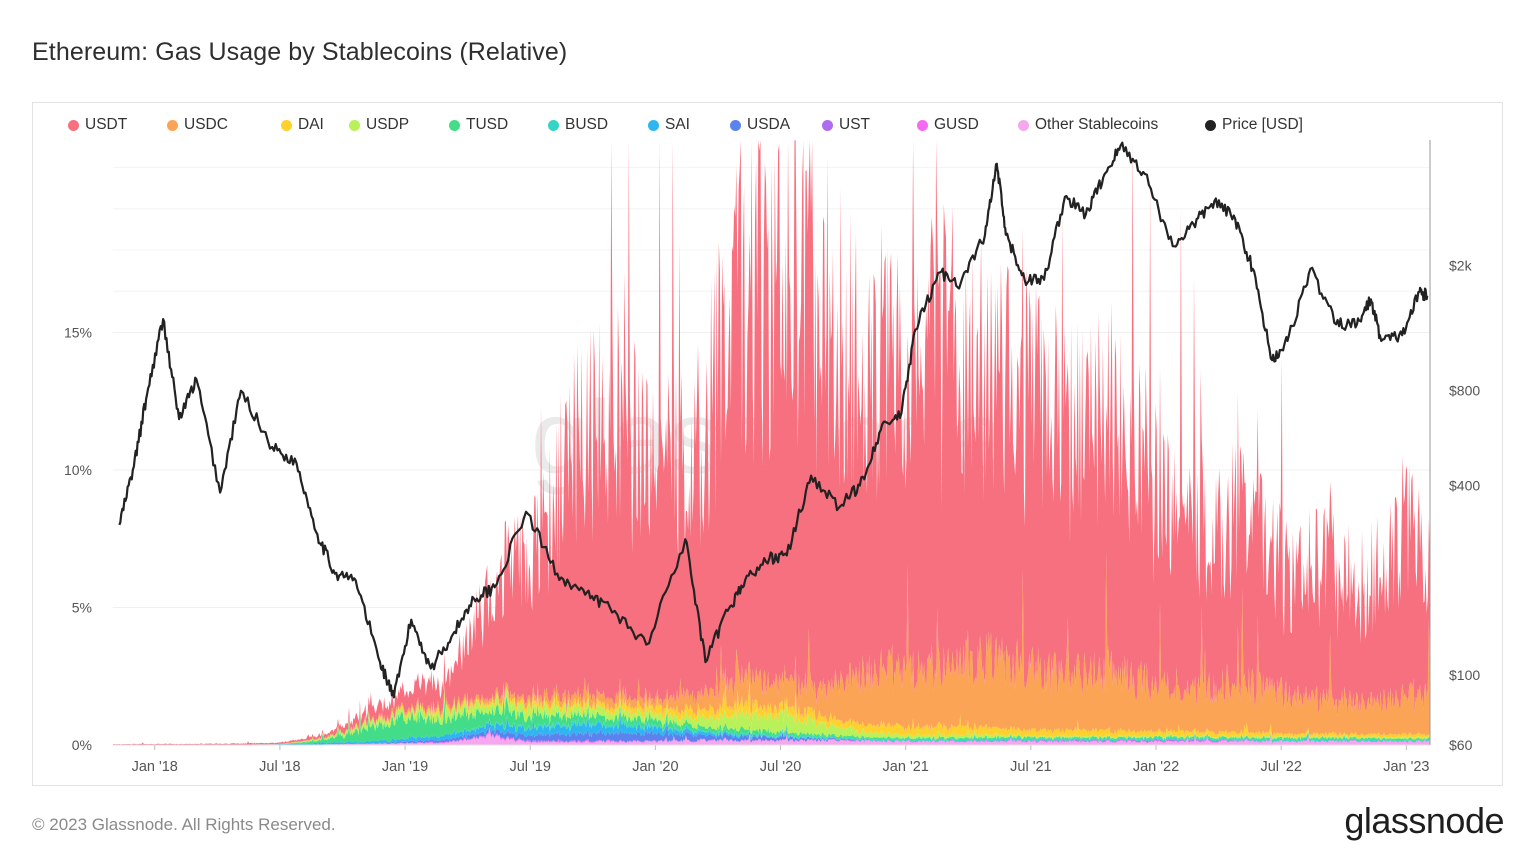 The height and width of the screenshot is (864, 1536). Describe the element at coordinates (677, 124) in the screenshot. I see `legend-label: SAI` at that location.